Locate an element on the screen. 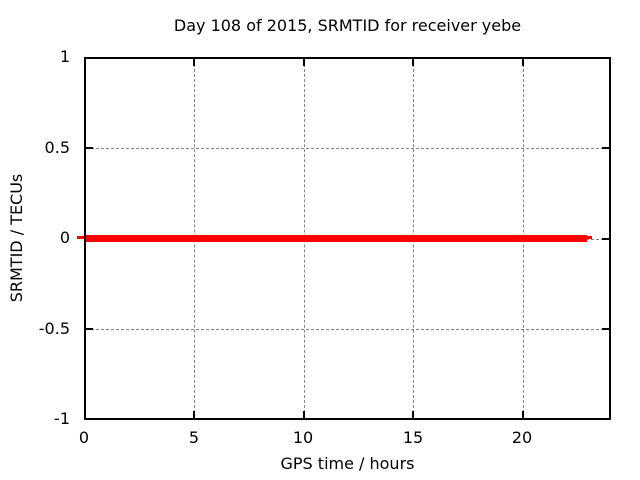  y-tick-label-neg0p5: -0.5 is located at coordinates (54, 328).